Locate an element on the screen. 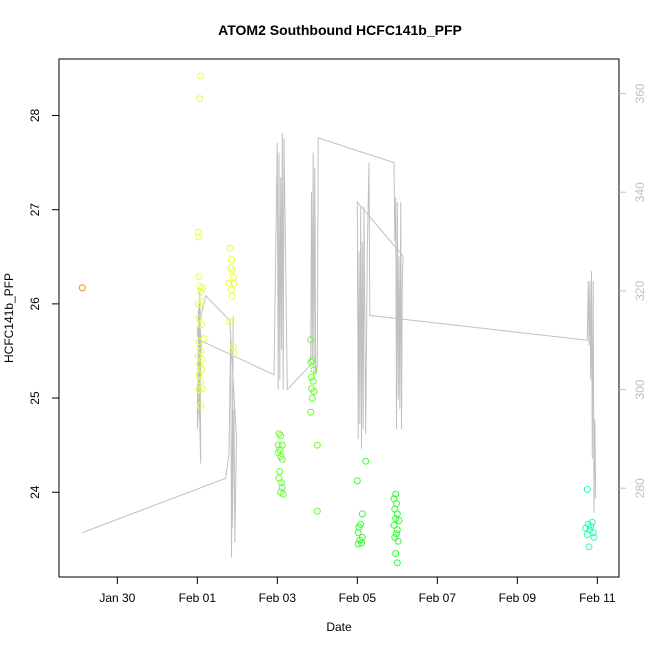  y-tick-label: 25 is located at coordinates (35, 398).